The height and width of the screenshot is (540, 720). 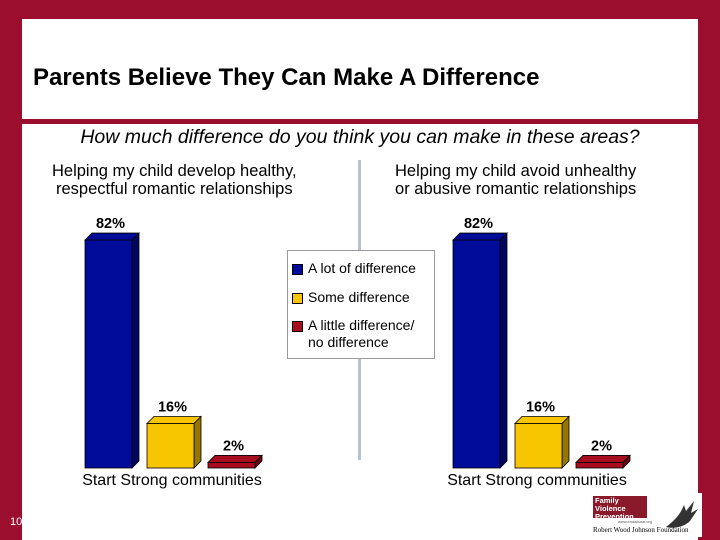 I want to click on left-bar-1-top, so click(x=112, y=236).